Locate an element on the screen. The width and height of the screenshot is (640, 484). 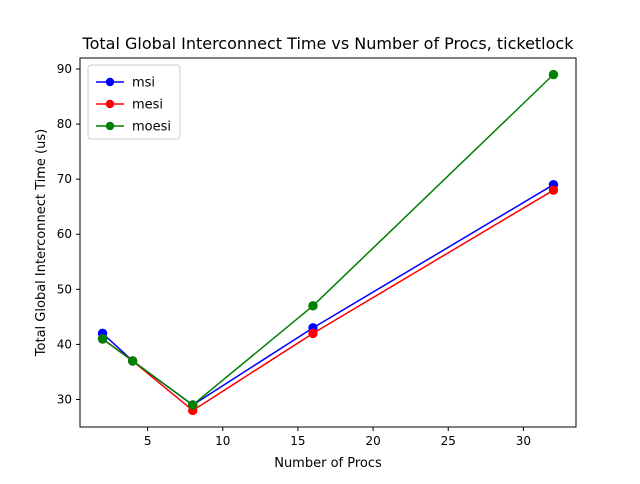
y-tick-label: 40 is located at coordinates (64, 344).